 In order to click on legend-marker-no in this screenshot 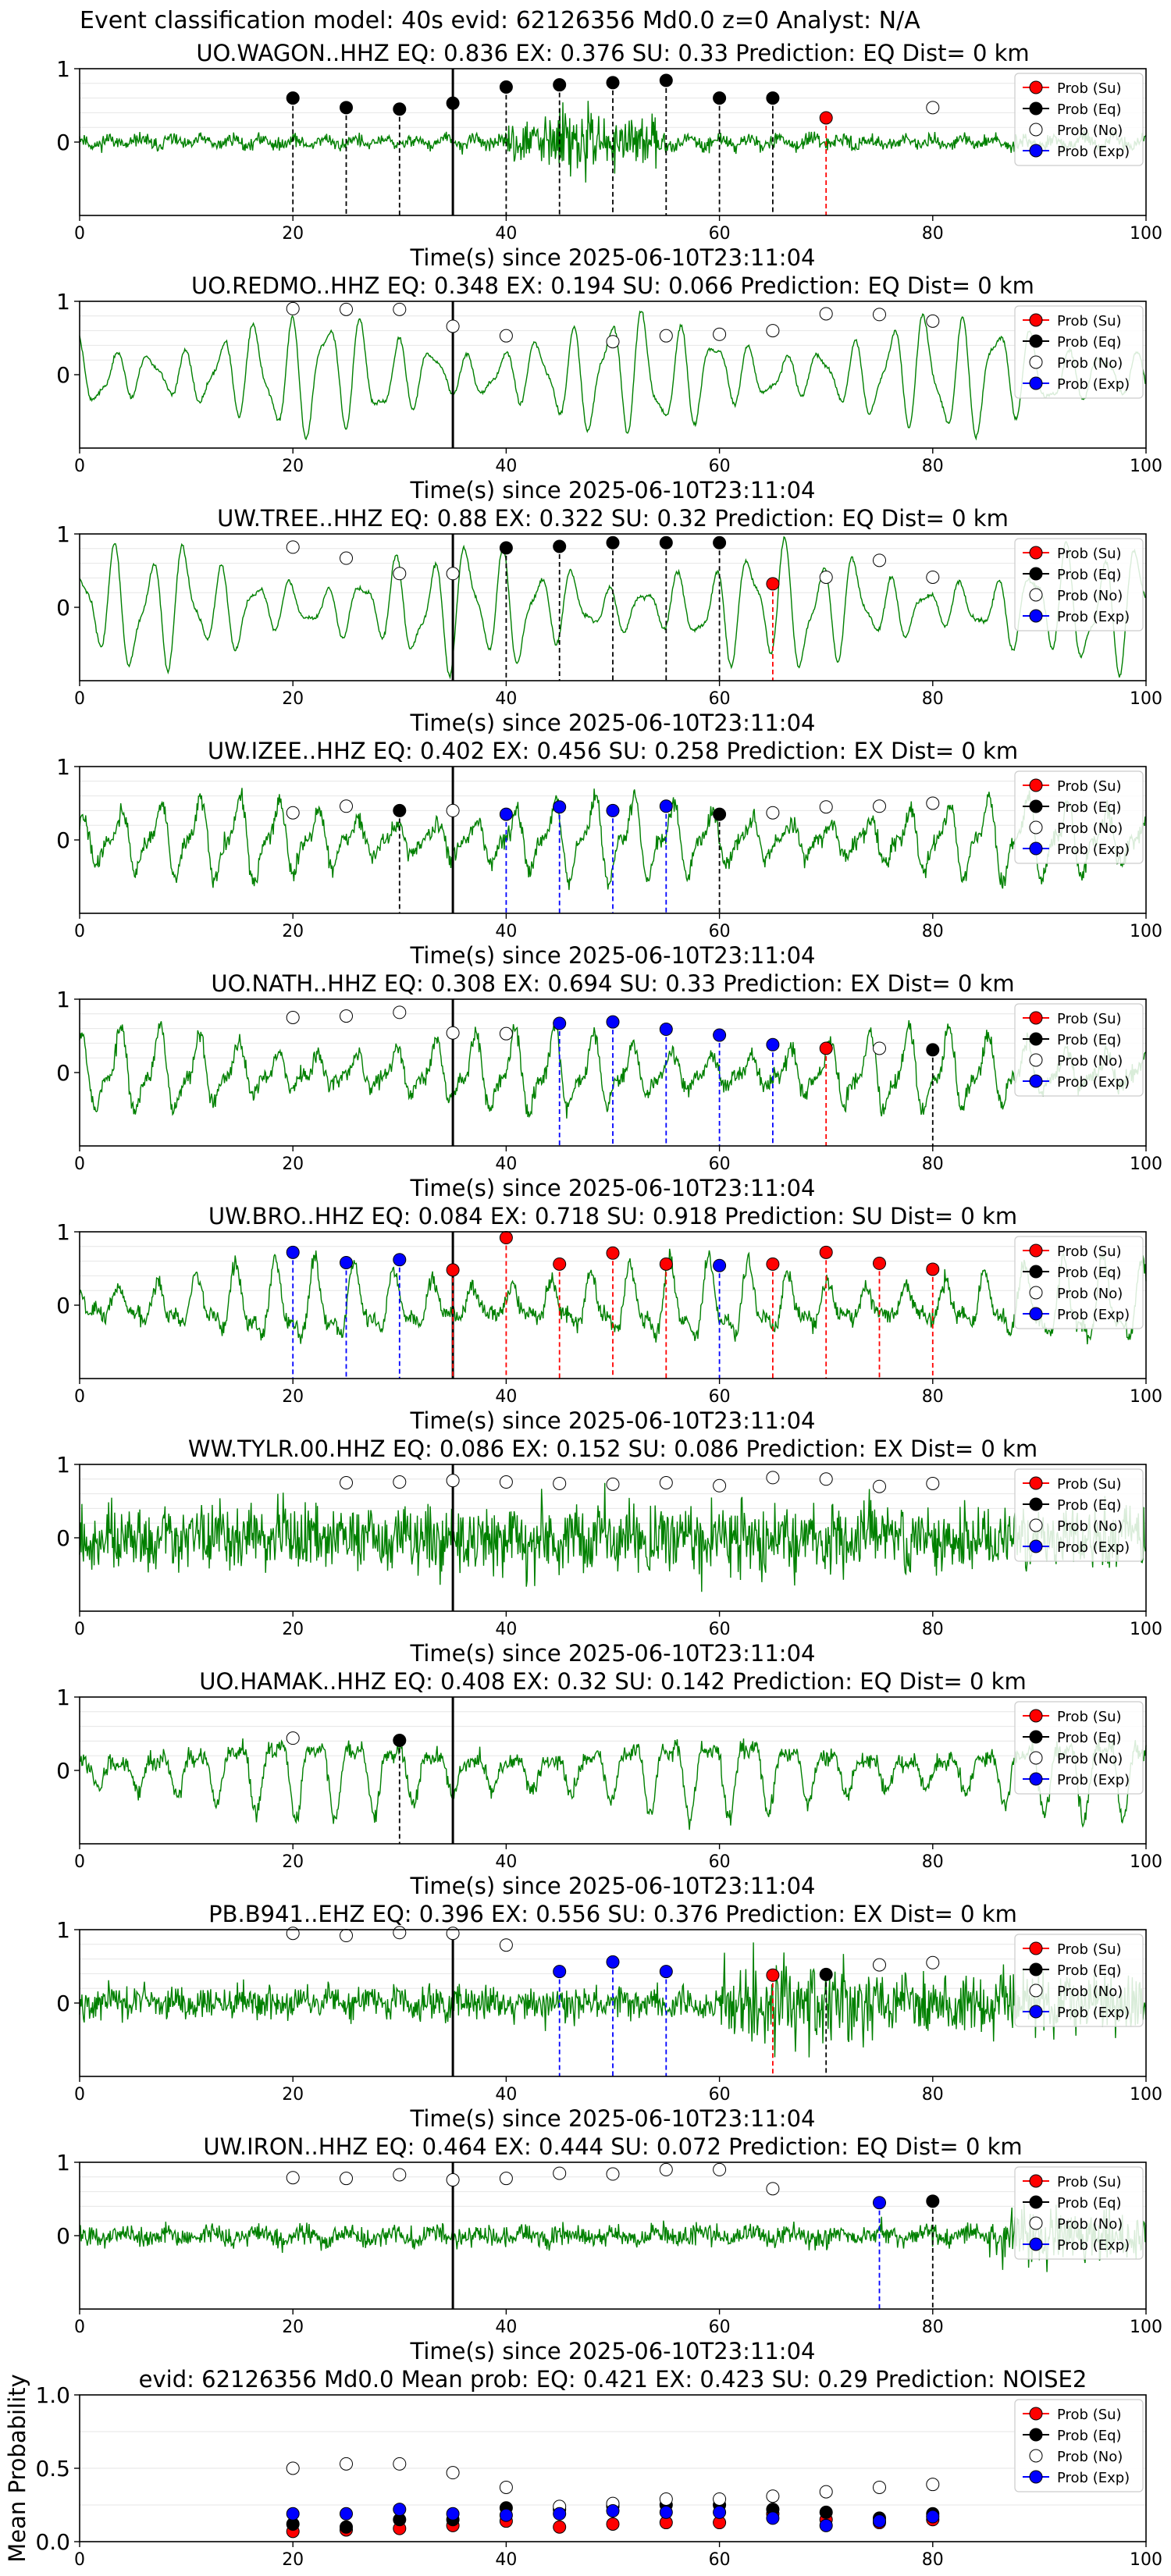, I will do `click(1036, 362)`.